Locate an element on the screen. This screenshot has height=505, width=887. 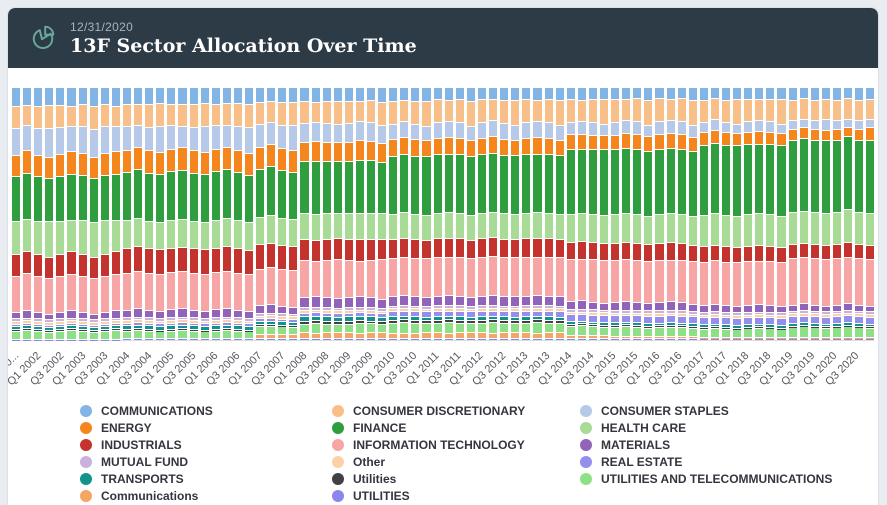
legend-item: ENERGY is located at coordinates (206, 427).